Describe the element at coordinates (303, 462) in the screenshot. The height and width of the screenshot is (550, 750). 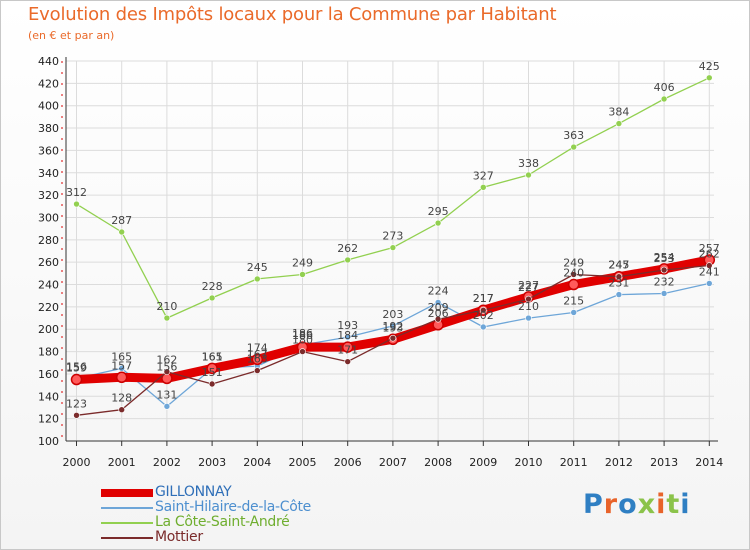
I see `x-tick-label: 2005` at that location.